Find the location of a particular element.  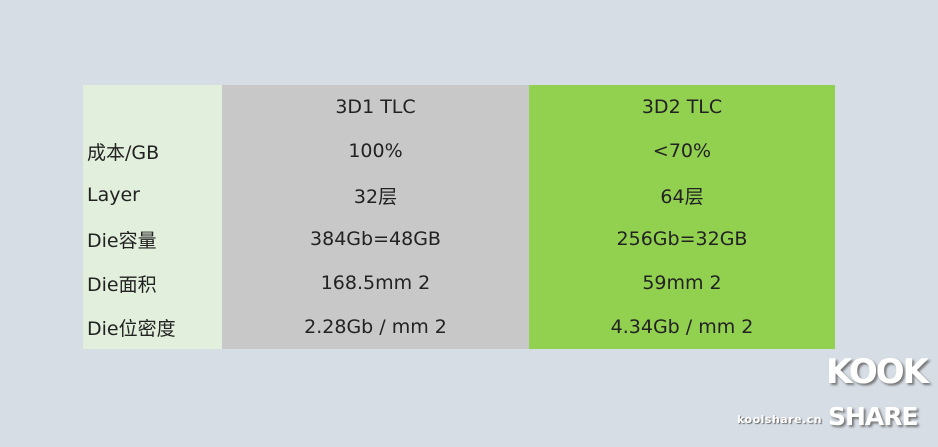

header-cell-empty is located at coordinates (152, 107).